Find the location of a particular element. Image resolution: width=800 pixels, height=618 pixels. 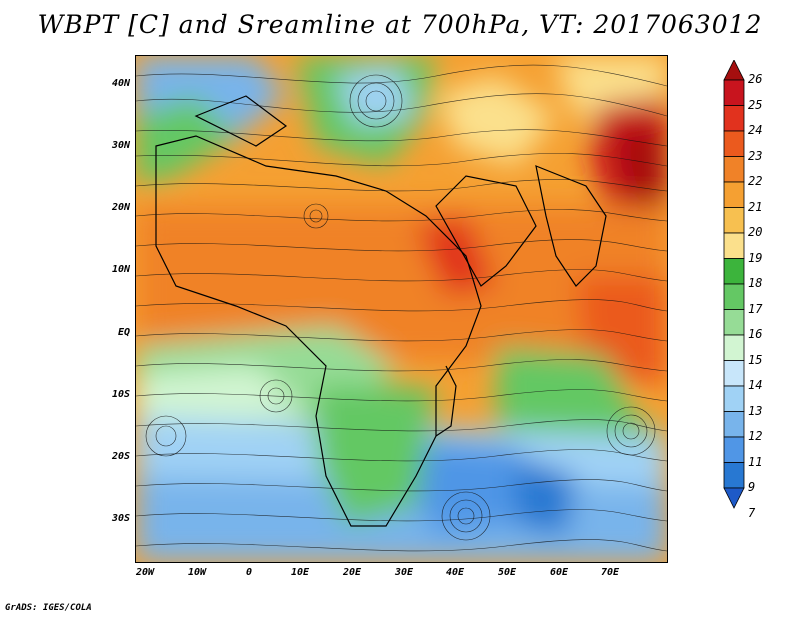

lat-label-eq: EQ is located at coordinates (123, 332).